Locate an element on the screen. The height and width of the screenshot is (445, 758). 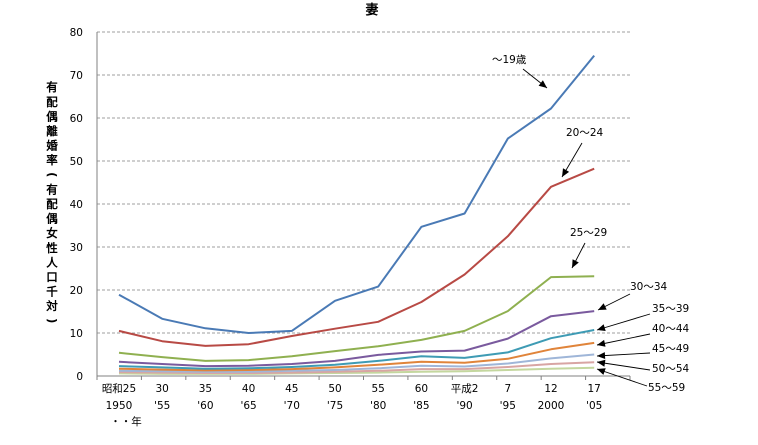
x-tick-label-top: 30 is located at coordinates (162, 389).